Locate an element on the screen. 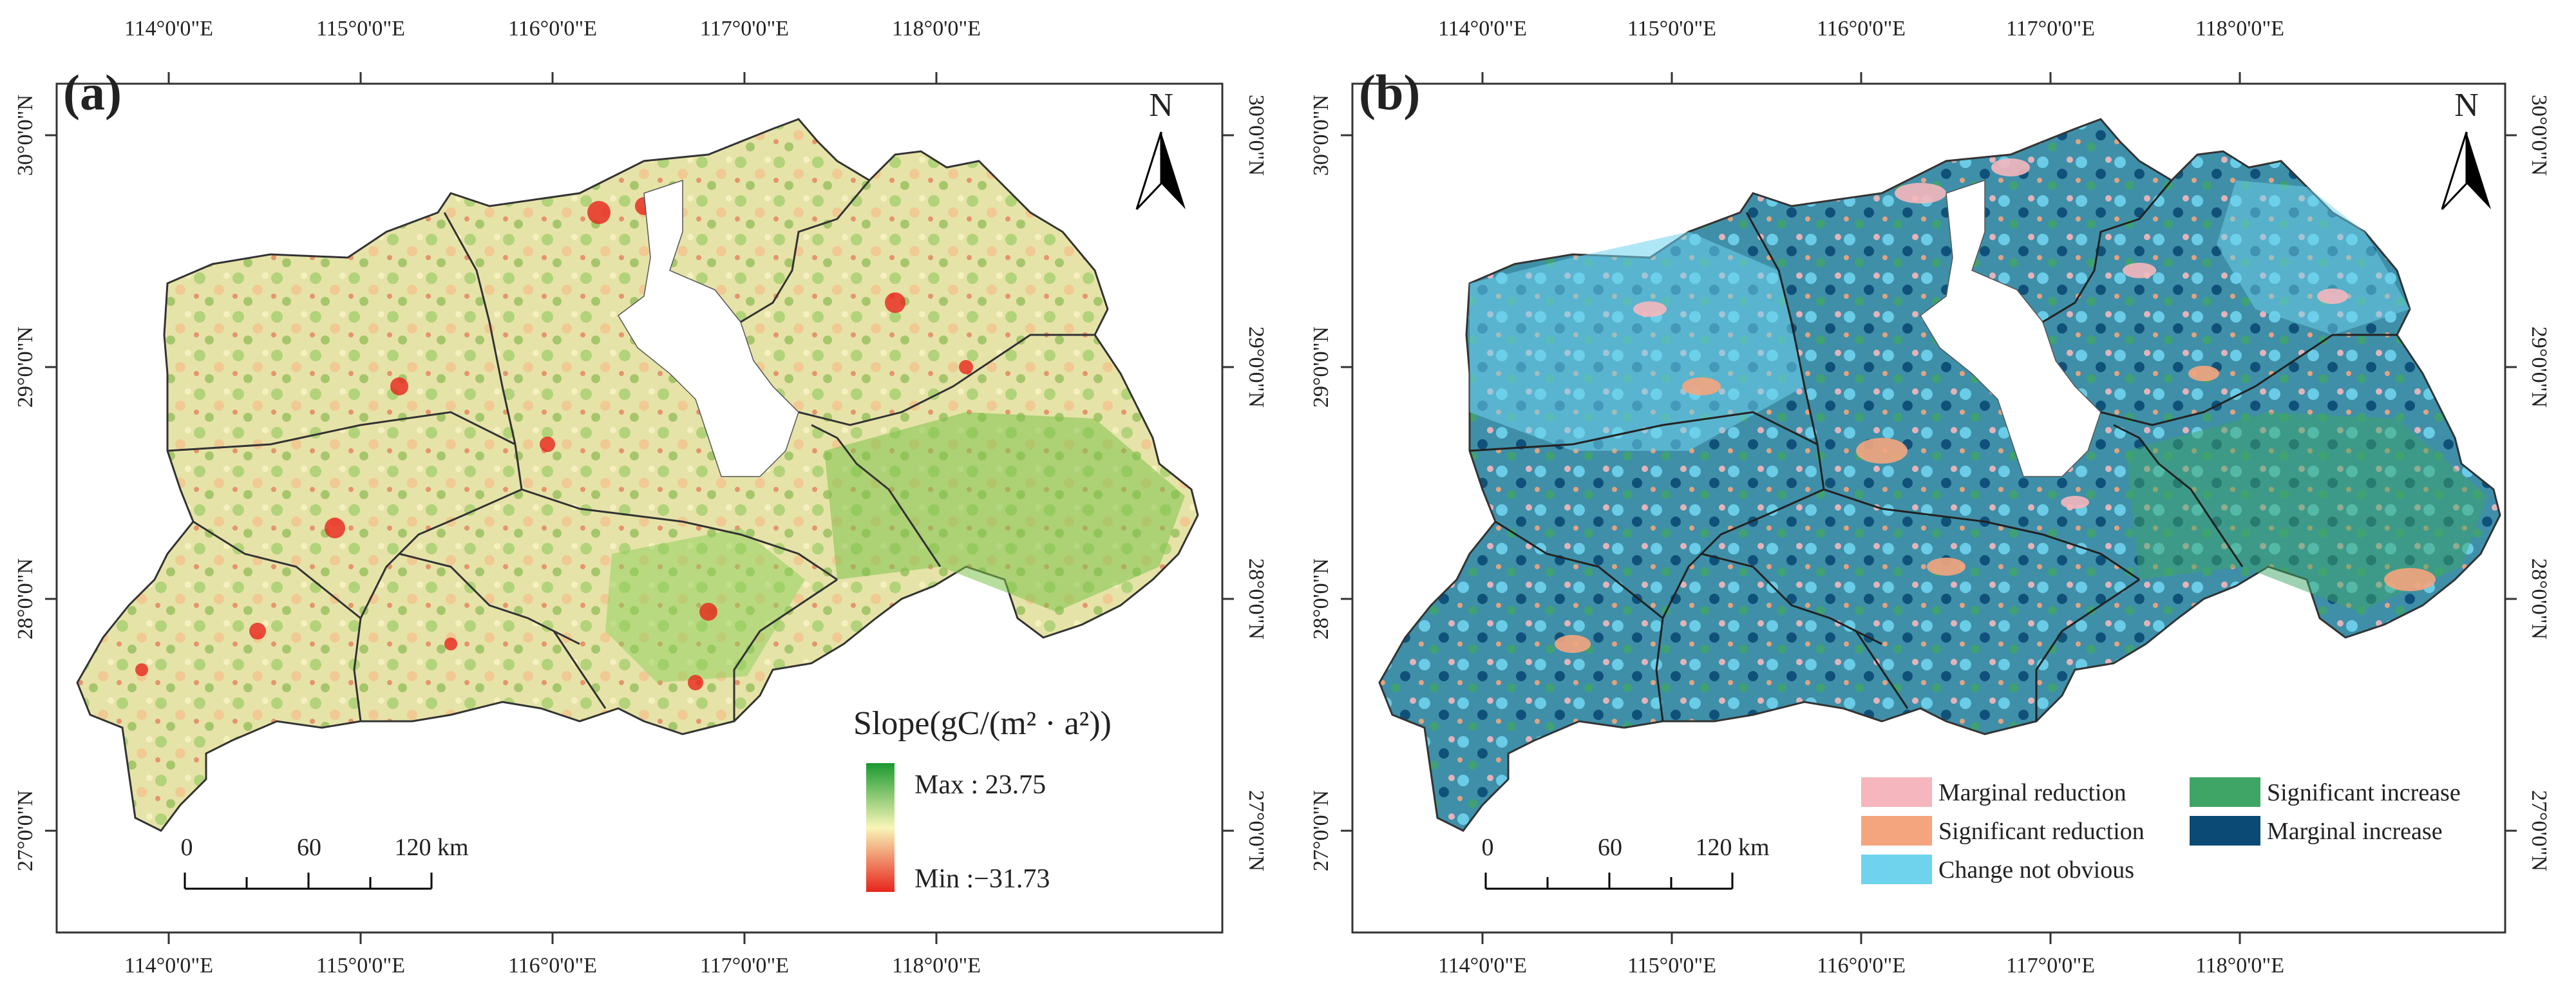 Image resolution: width=2576 pixels, height=984 pixels. panel-label-a: (a) is located at coordinates (92, 92).